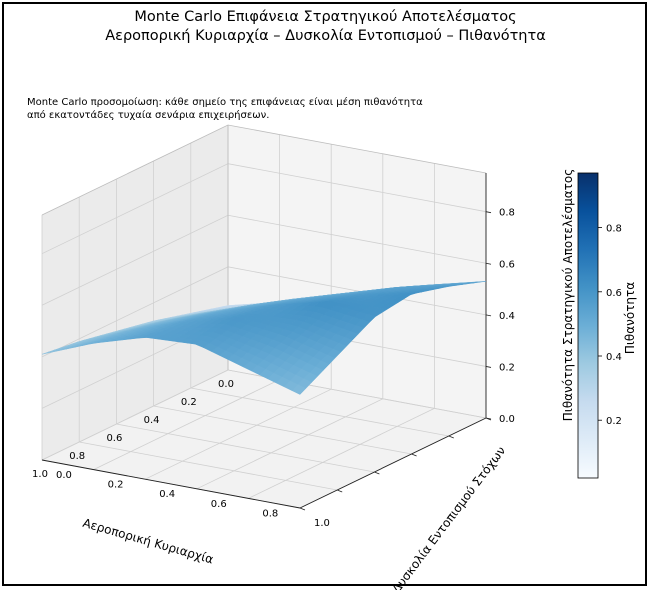 The width and height of the screenshot is (651, 590). Describe the element at coordinates (116, 485) in the screenshot. I see `y-tick-label: 0.2` at that location.